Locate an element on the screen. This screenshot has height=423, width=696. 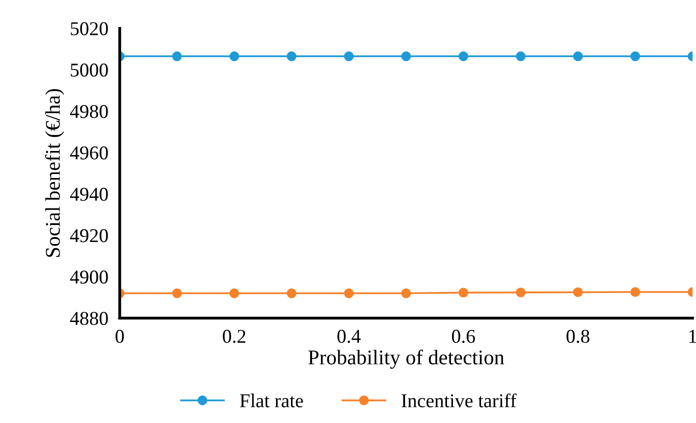
y-tick-label: 4920 is located at coordinates (89, 235).